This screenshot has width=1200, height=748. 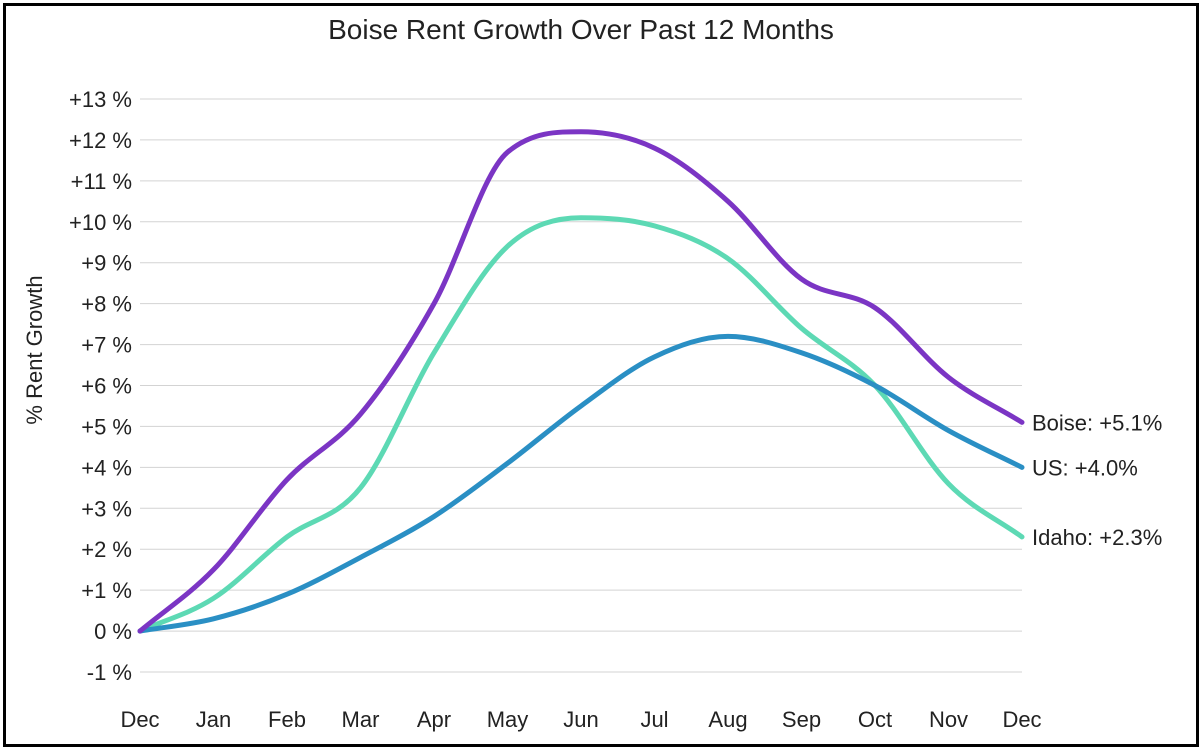 I want to click on y-tick-label: +7 %, so click(x=106, y=345).